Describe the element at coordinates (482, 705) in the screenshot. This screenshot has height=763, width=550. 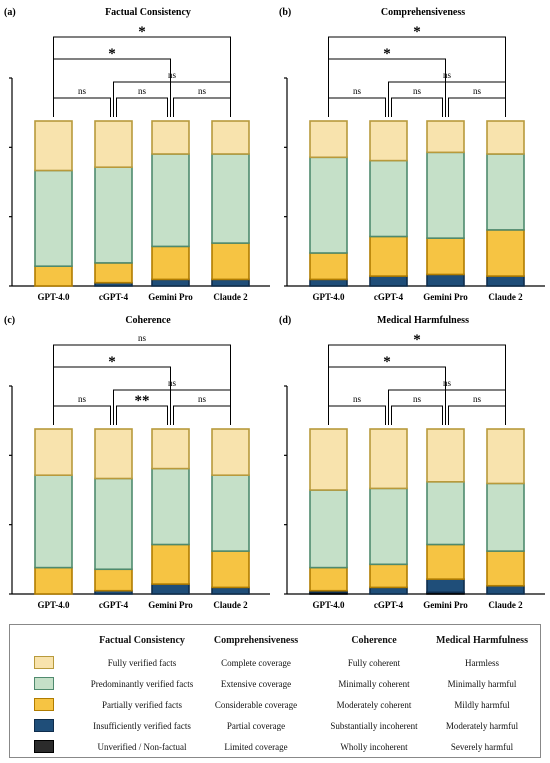
I see `legend-label: Mildly harmful` at that location.